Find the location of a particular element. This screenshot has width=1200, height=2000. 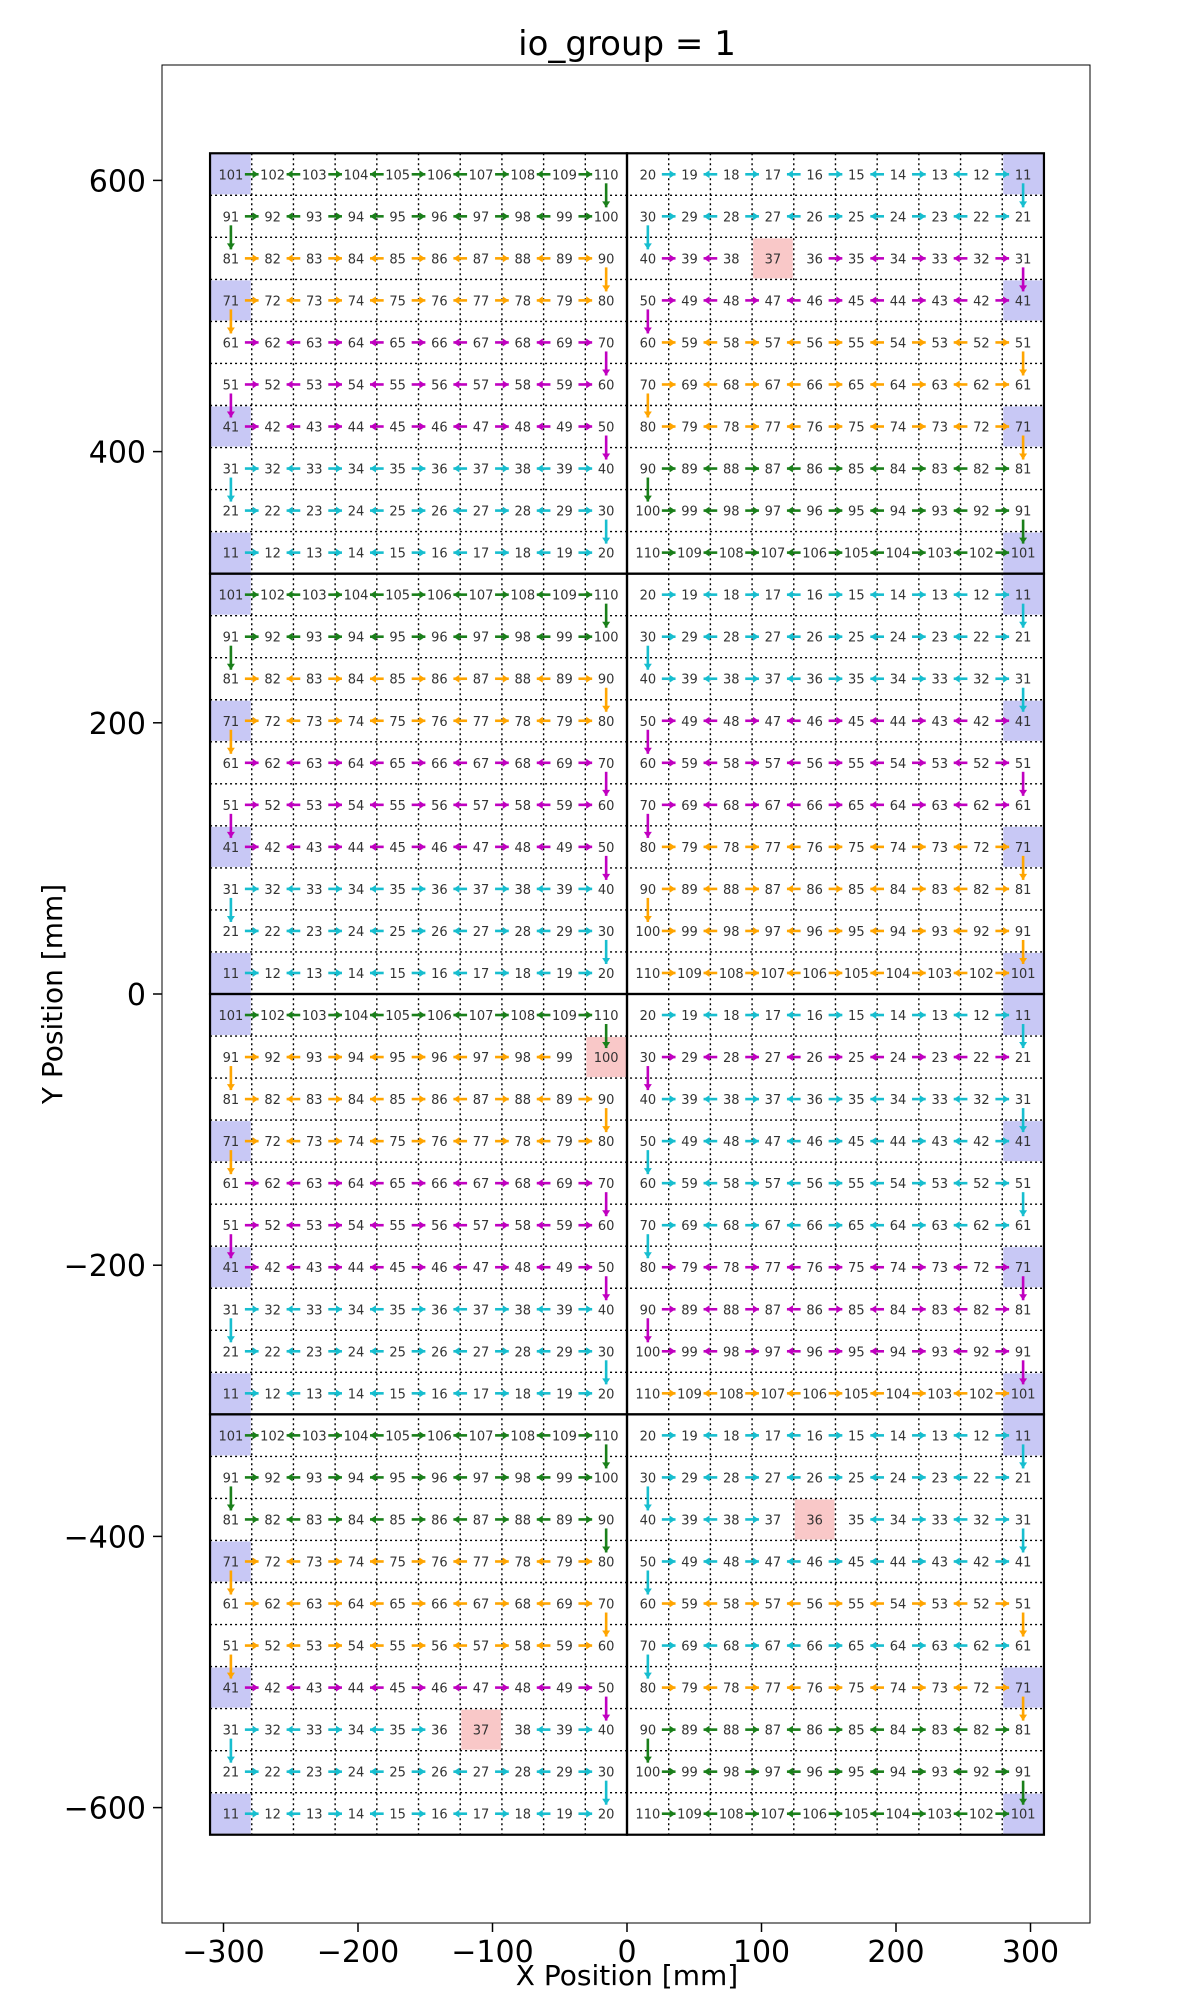

chip-label: 16 is located at coordinates (439, 1394).